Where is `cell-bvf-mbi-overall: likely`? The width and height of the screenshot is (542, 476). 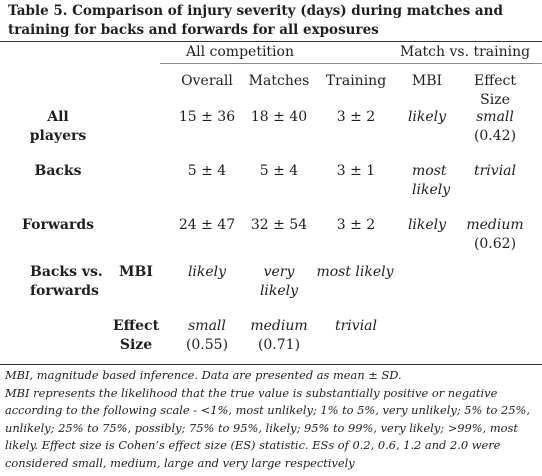
cell-bvf-mbi-overall: likely is located at coordinates (207, 272).